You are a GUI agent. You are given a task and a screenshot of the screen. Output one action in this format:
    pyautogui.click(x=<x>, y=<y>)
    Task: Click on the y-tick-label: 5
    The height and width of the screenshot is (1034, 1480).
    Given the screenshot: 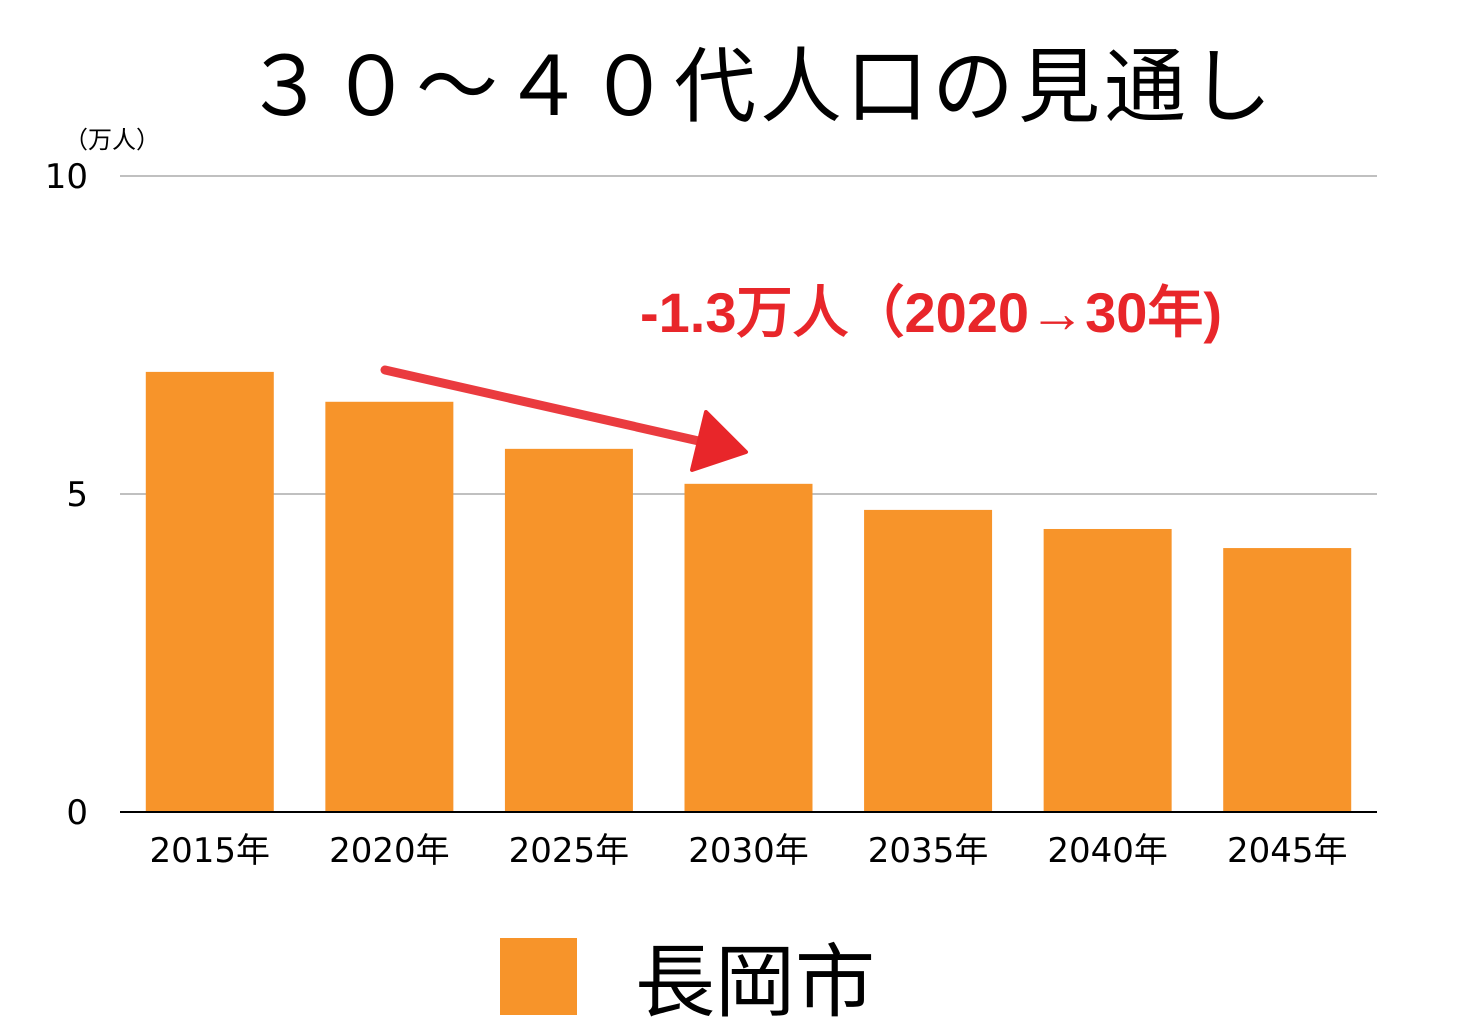 What is the action you would take?
    pyautogui.click(x=77, y=495)
    